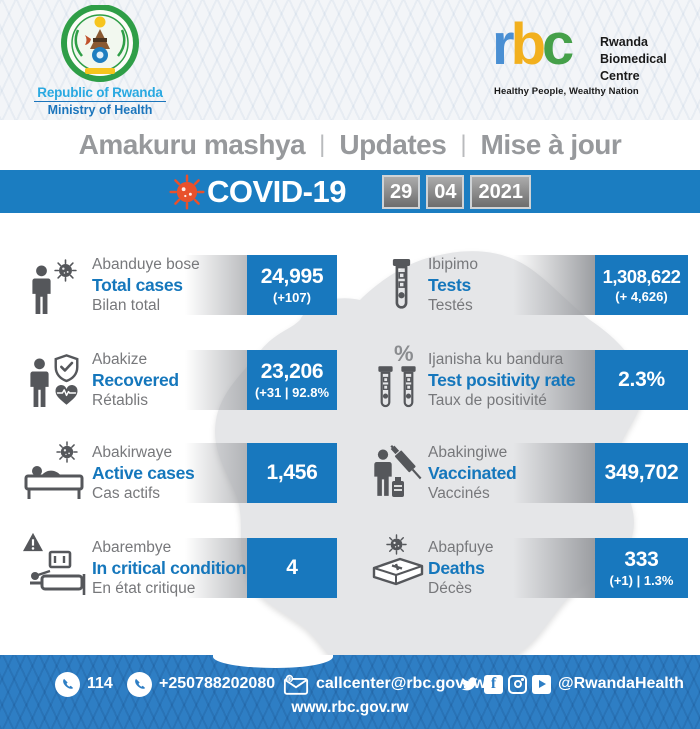 This screenshot has width=700, height=729. Describe the element at coordinates (641, 276) in the screenshot. I see `stat-value: 1,308,622` at that location.